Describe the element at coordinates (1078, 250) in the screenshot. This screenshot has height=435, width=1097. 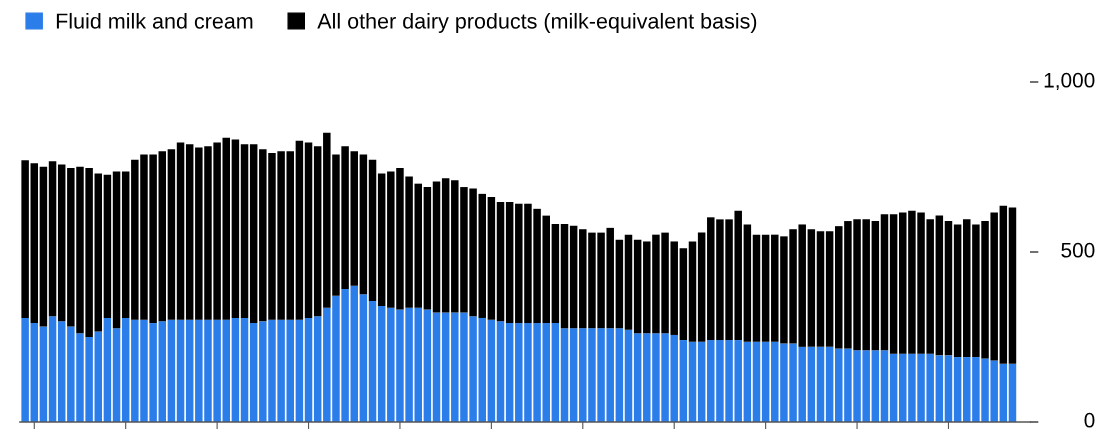
I see `y-tick-label: 500` at that location.